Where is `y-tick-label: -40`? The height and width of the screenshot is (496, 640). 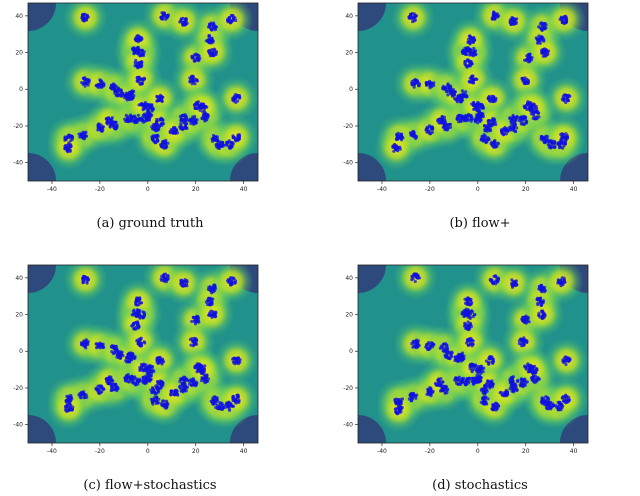
y-tick-label: -40 is located at coordinates (348, 163).